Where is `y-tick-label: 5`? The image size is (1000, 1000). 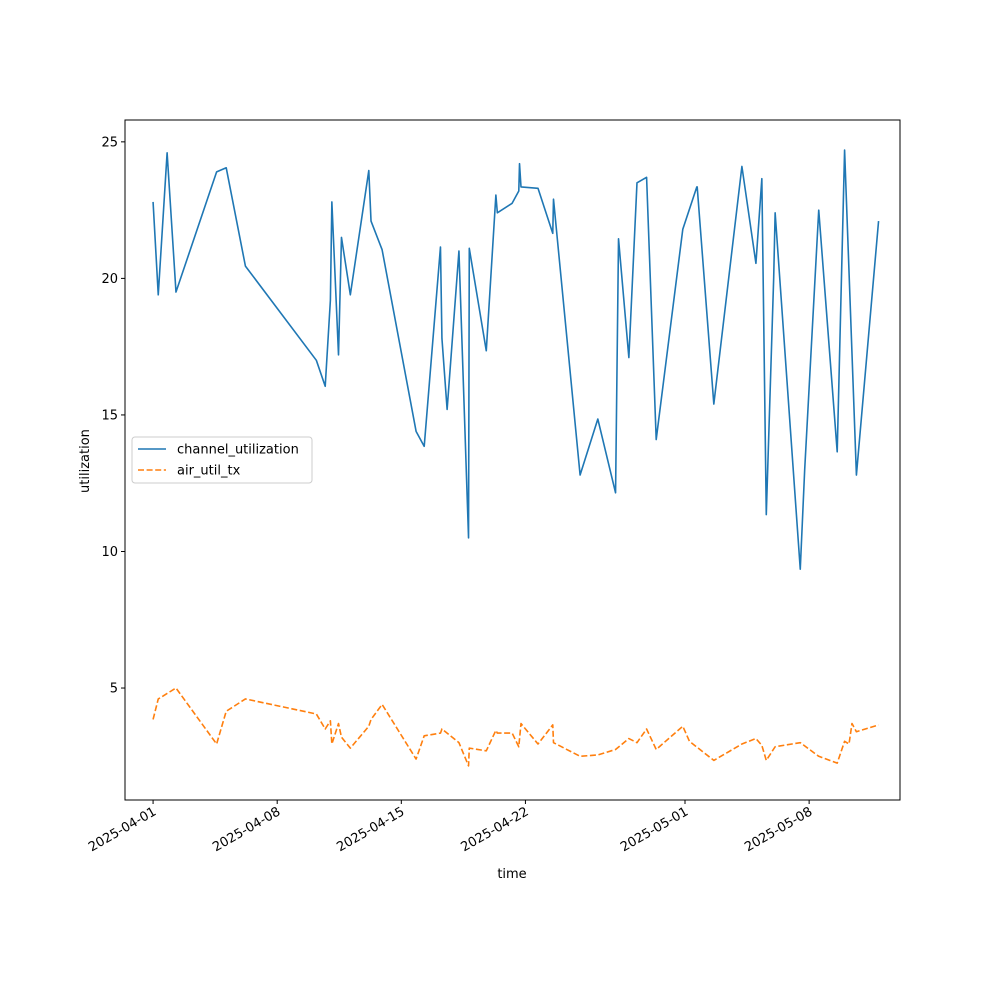 y-tick-label: 5 is located at coordinates (114, 689).